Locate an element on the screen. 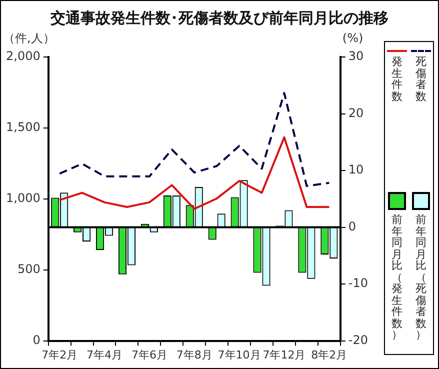 The image size is (439, 369). y2-tick-label: 20 is located at coordinates (356, 113).